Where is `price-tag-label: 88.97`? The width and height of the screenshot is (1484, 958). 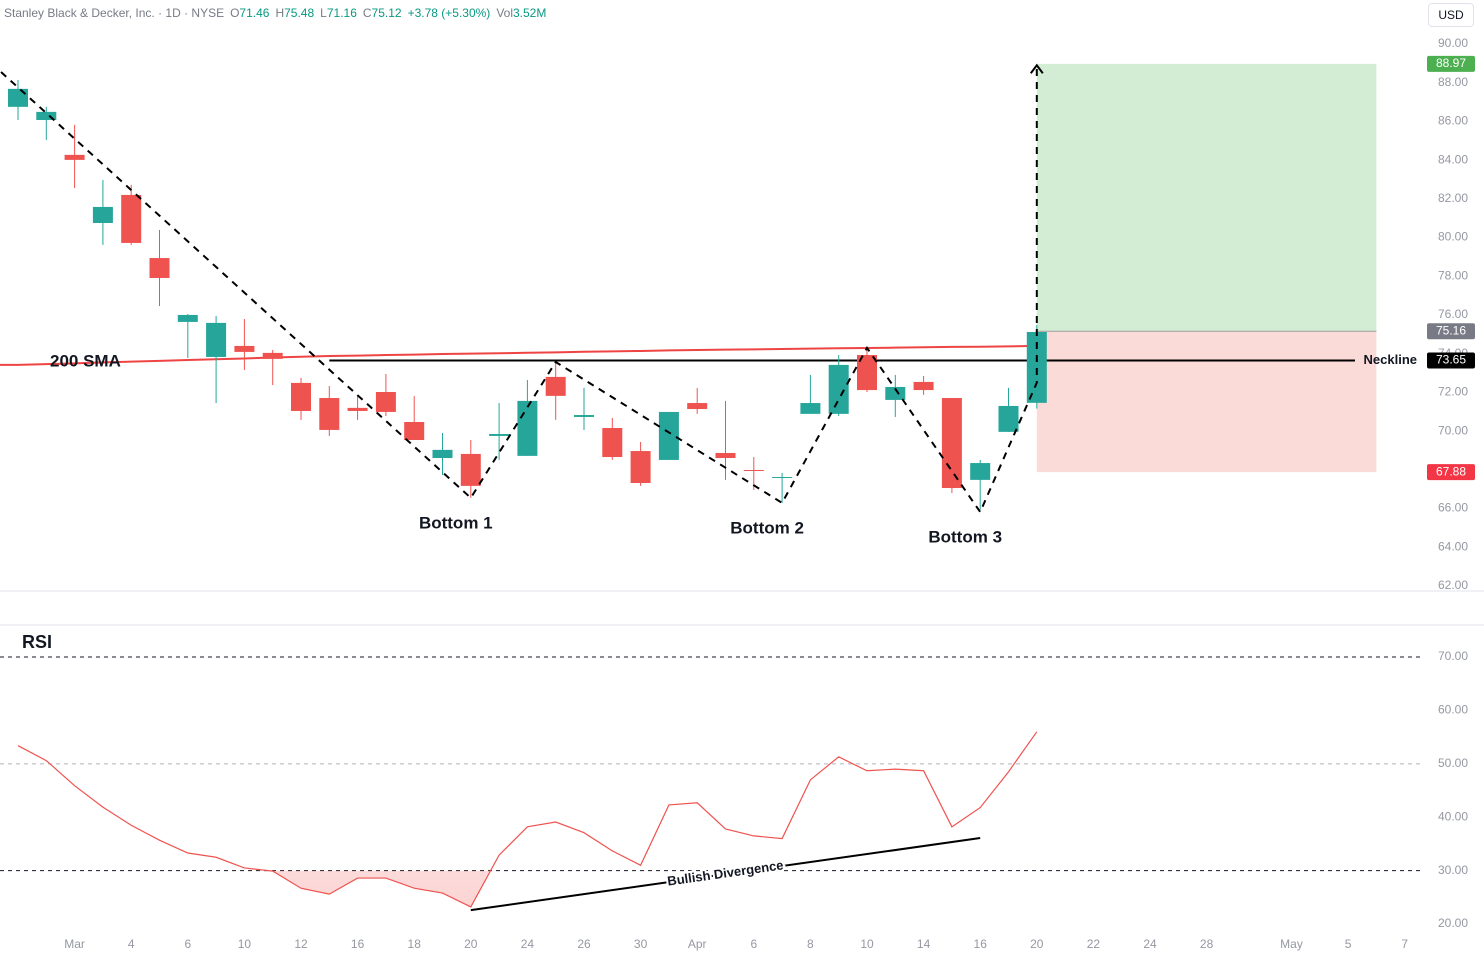
price-tag-label: 88.97 is located at coordinates (1451, 63).